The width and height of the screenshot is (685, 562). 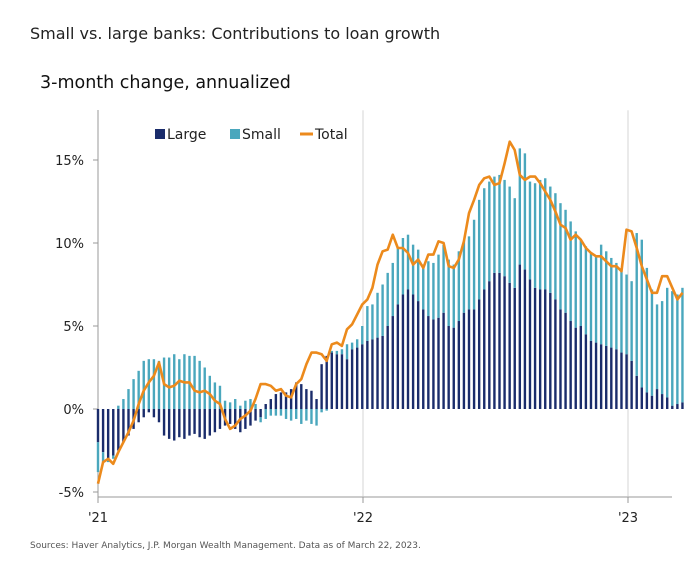 I want to click on y-tick-label: 15%, so click(x=69, y=161).